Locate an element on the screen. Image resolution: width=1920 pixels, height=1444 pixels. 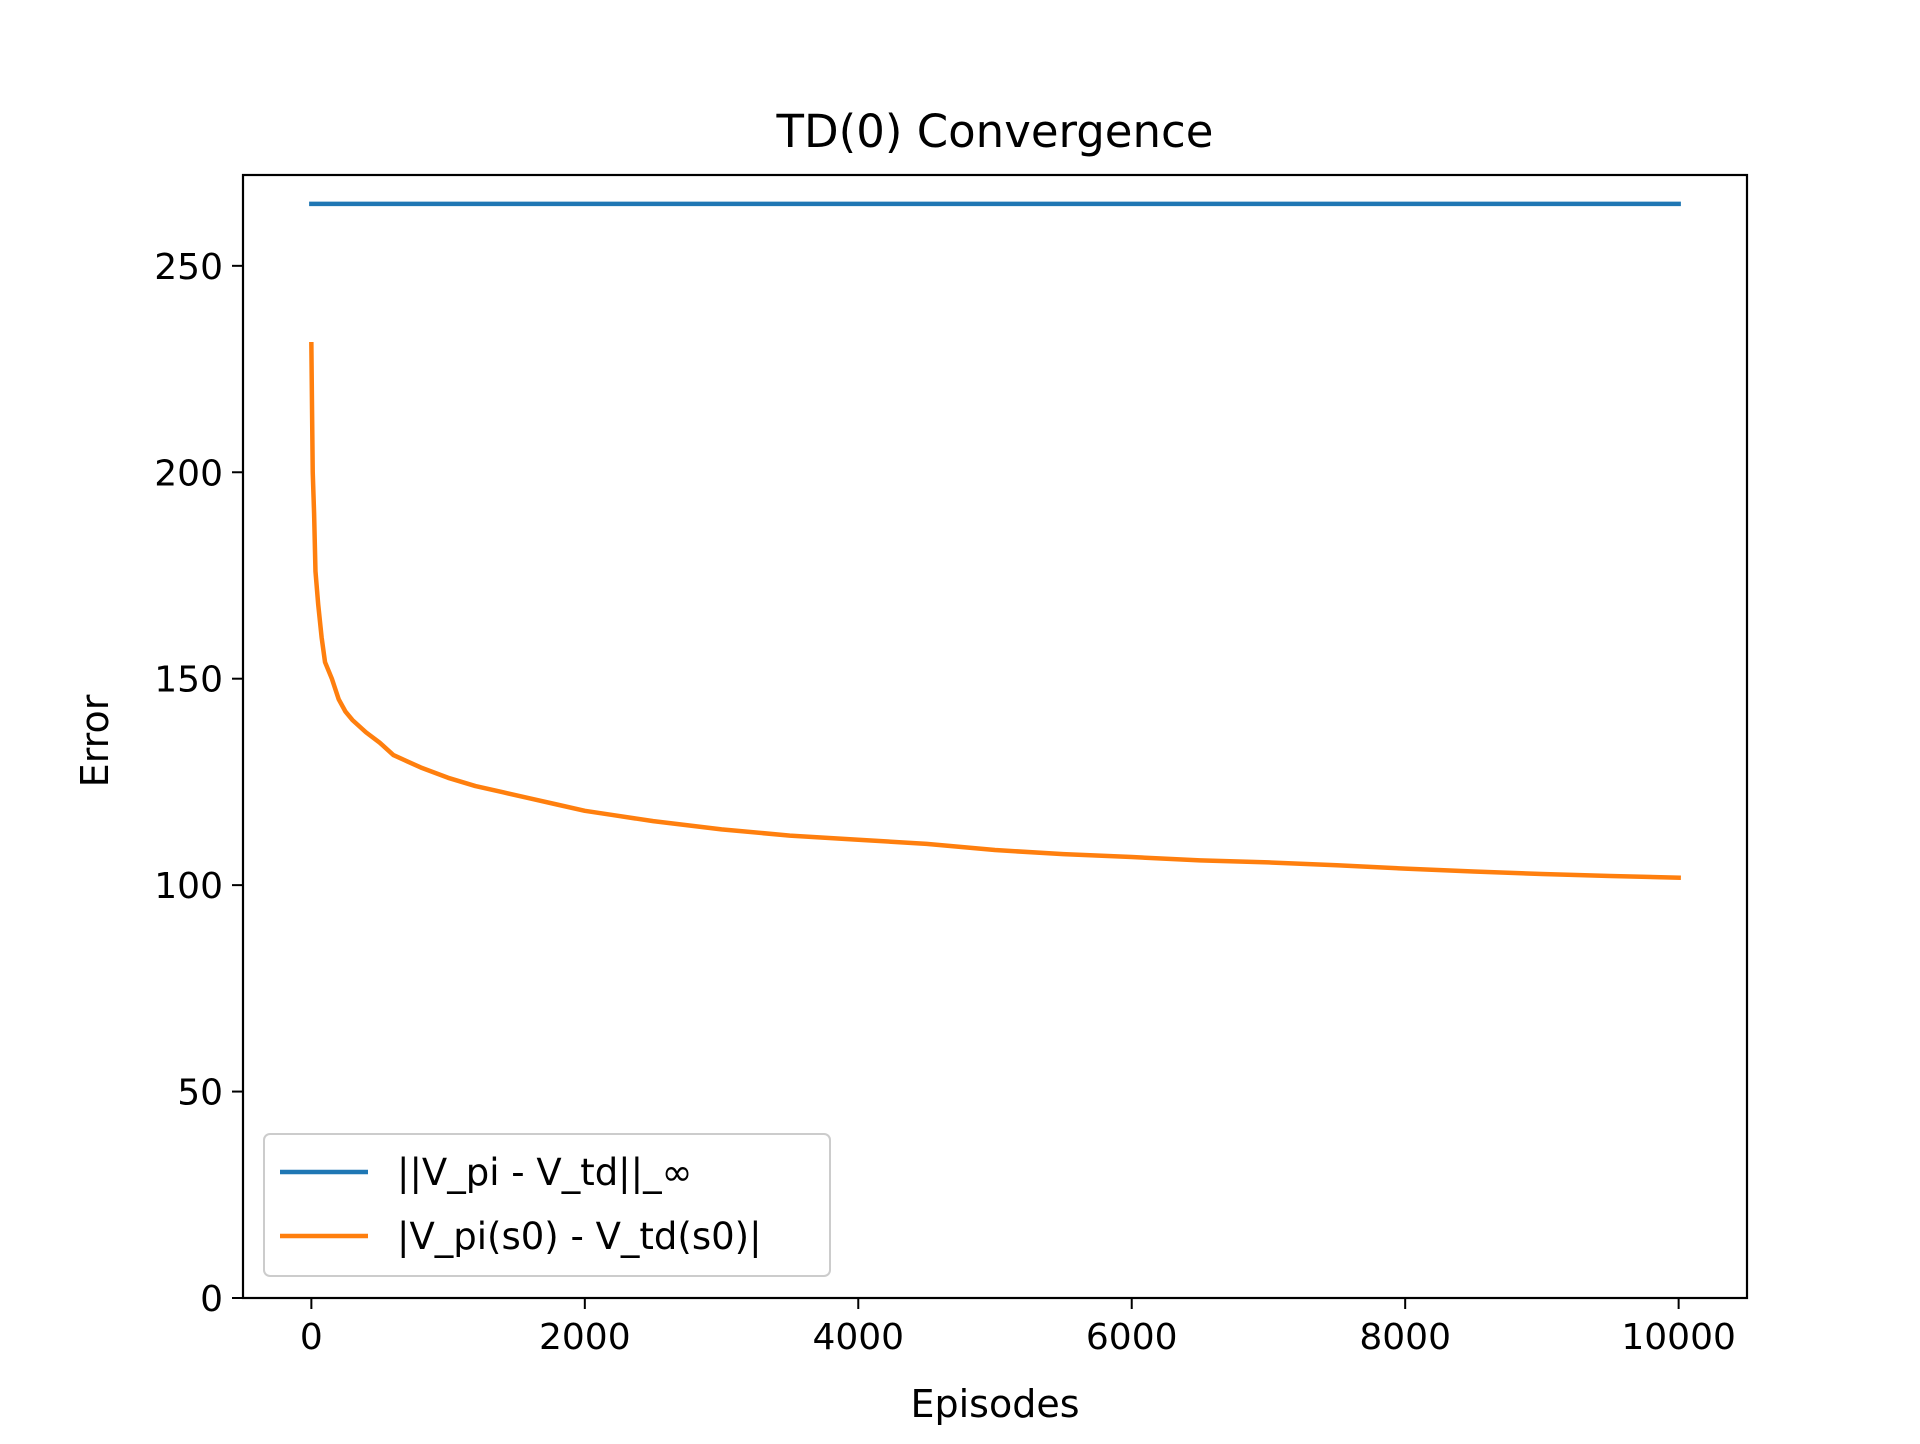
x-tick-label-8000: 8000 is located at coordinates (1405, 1337).